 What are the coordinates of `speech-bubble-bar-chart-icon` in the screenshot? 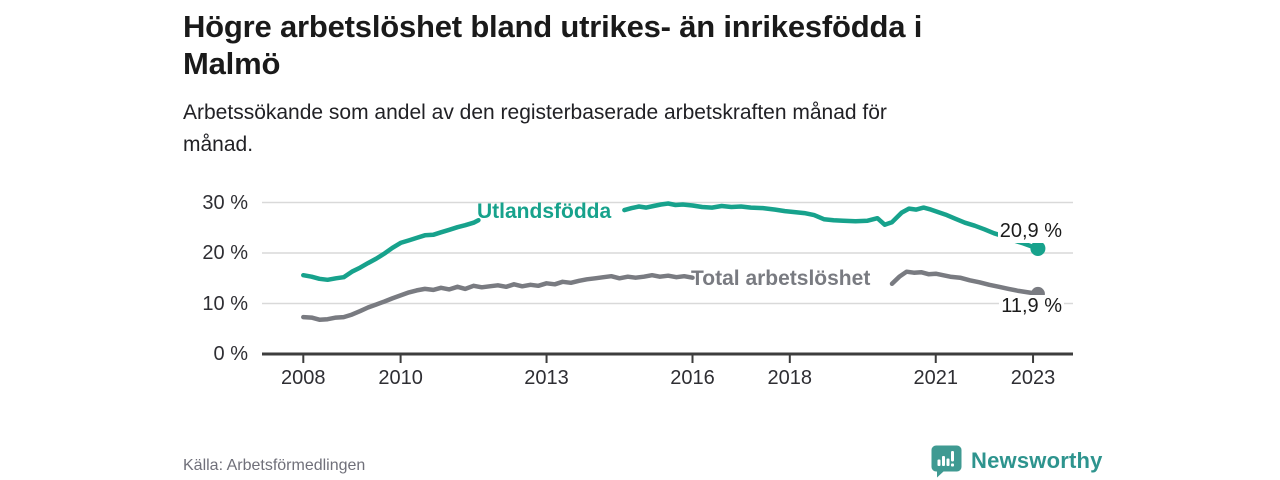 It's located at (946, 461).